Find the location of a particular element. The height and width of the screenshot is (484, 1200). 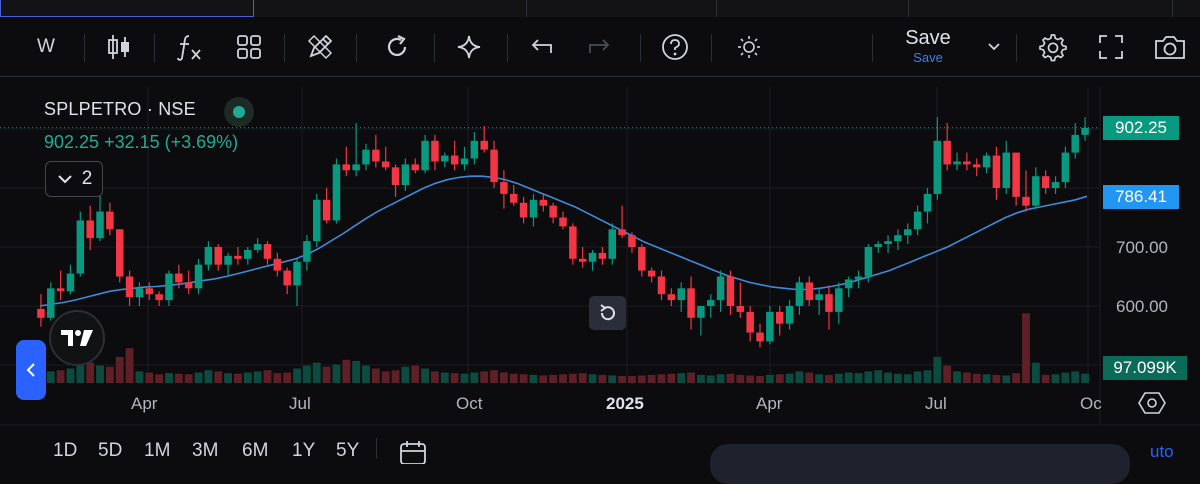

calendar-button is located at coordinates (413, 454).